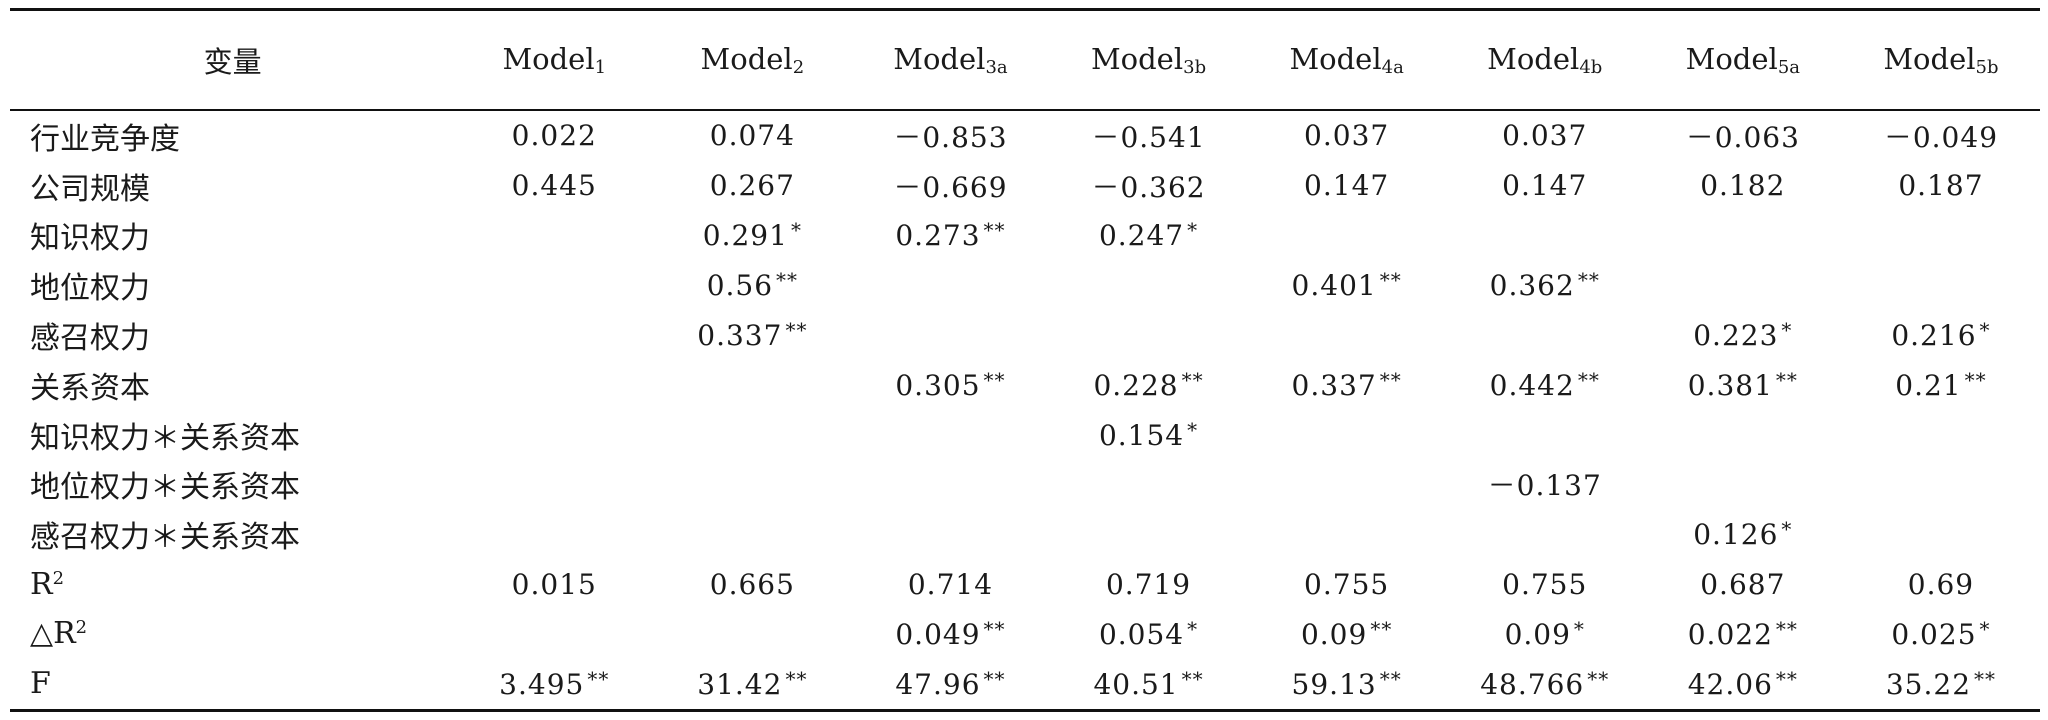 This screenshot has width=2048, height=720. What do you see at coordinates (1148, 61) in the screenshot?
I see `header-model-3b: Model3b` at bounding box center [1148, 61].